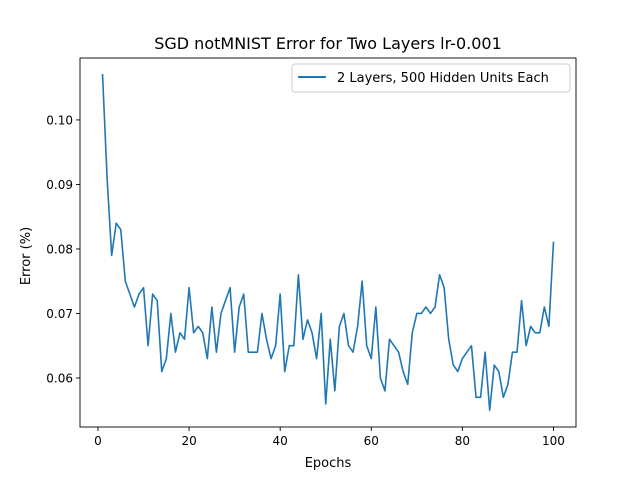 The height and width of the screenshot is (480, 640). What do you see at coordinates (59, 249) in the screenshot?
I see `y-tick-label: 0.08` at bounding box center [59, 249].